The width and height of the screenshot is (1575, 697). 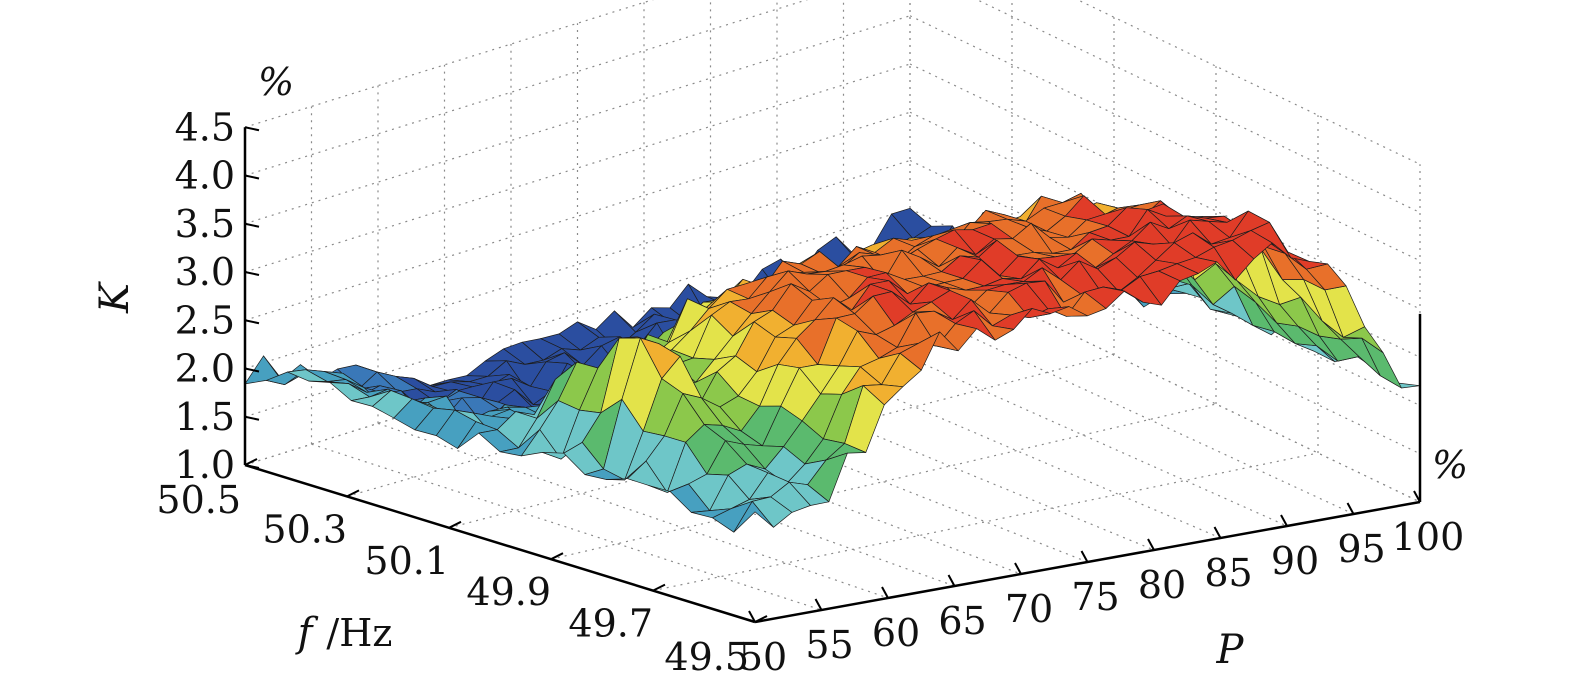 What do you see at coordinates (500, 543) in the screenshot?
I see `f-axis-line` at bounding box center [500, 543].